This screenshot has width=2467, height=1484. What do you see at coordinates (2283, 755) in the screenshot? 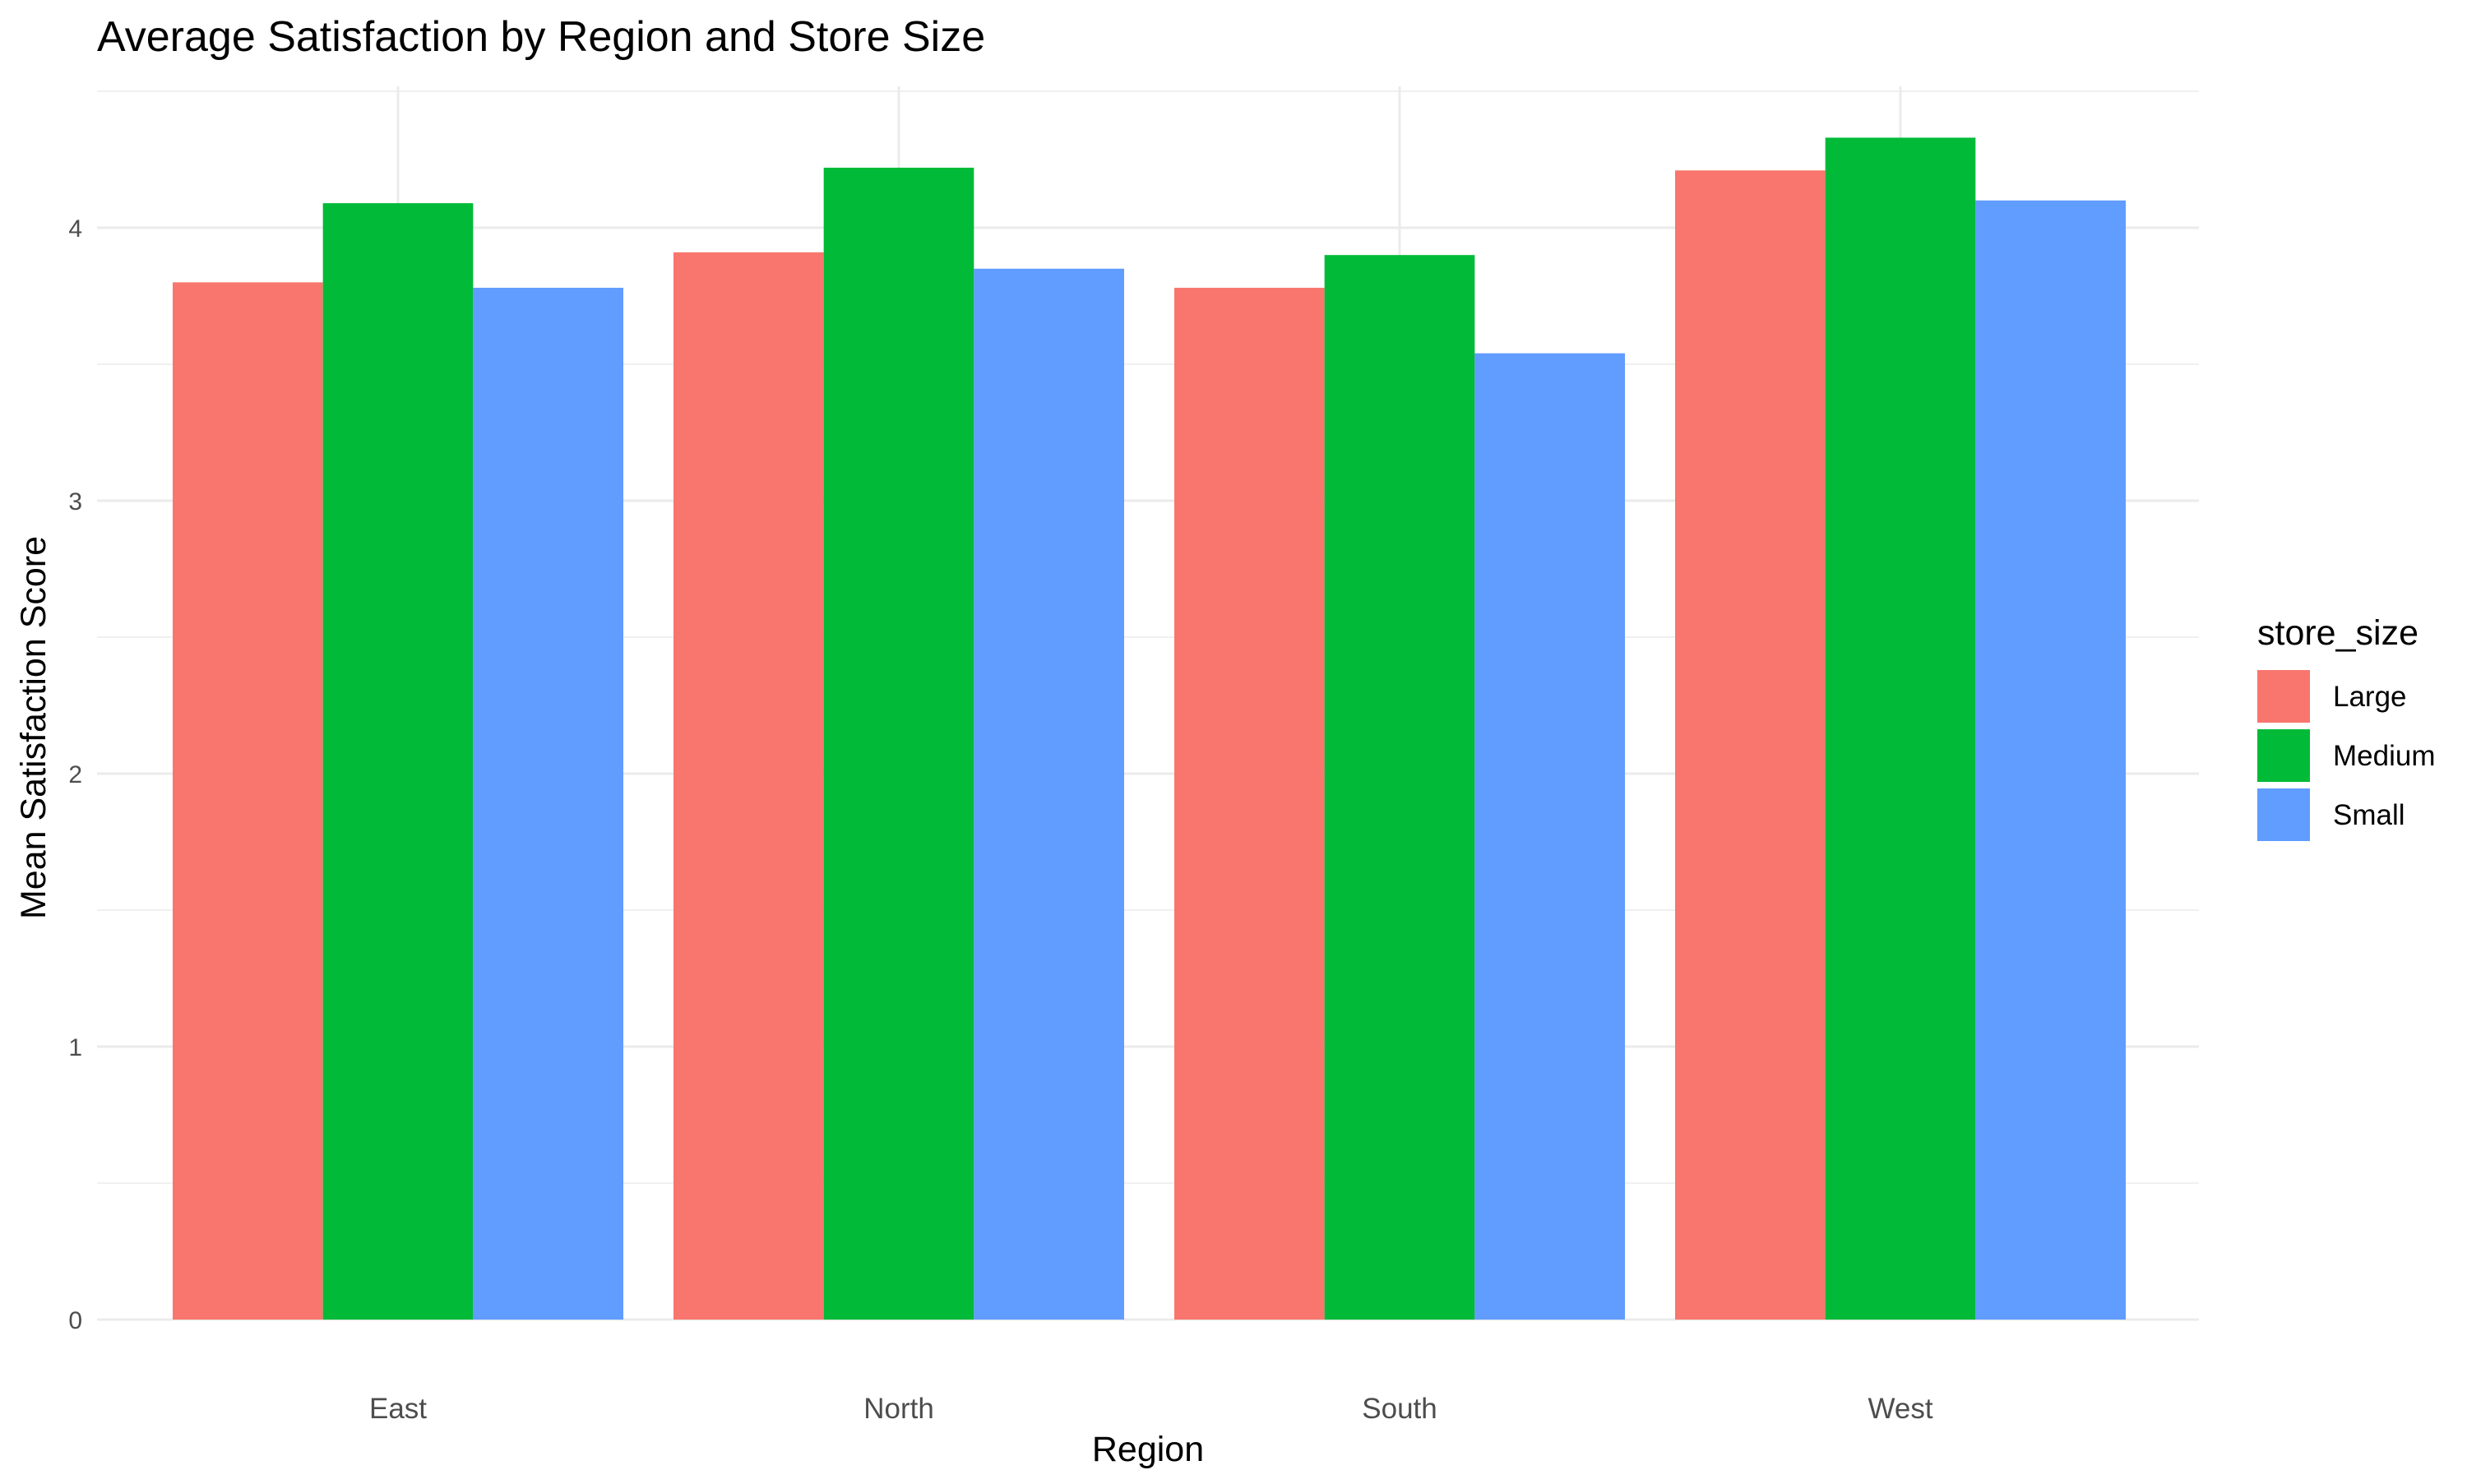
I see `legend-key-medium` at bounding box center [2283, 755].